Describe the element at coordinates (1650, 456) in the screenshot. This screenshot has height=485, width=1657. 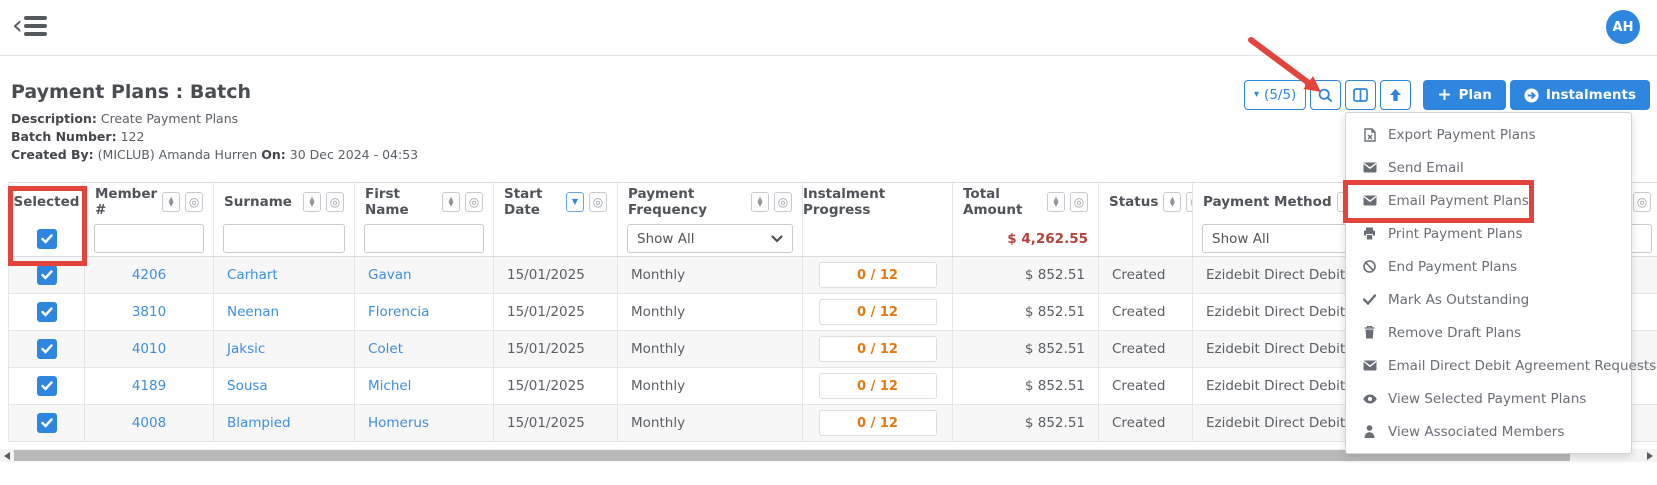
I see `scroll-right-arrow` at that location.